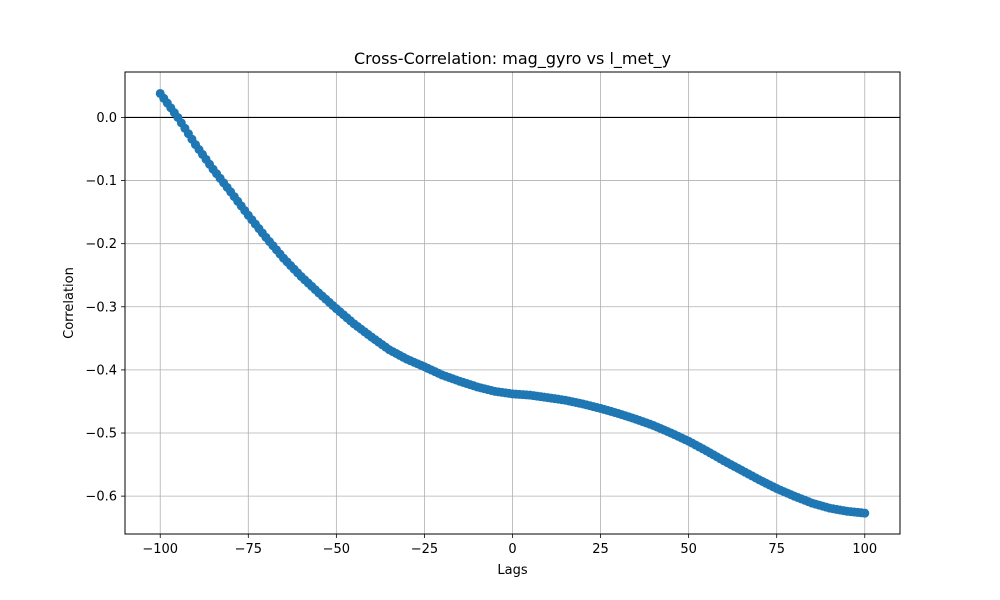  I want to click on x-tick-label: 50, so click(688, 549).